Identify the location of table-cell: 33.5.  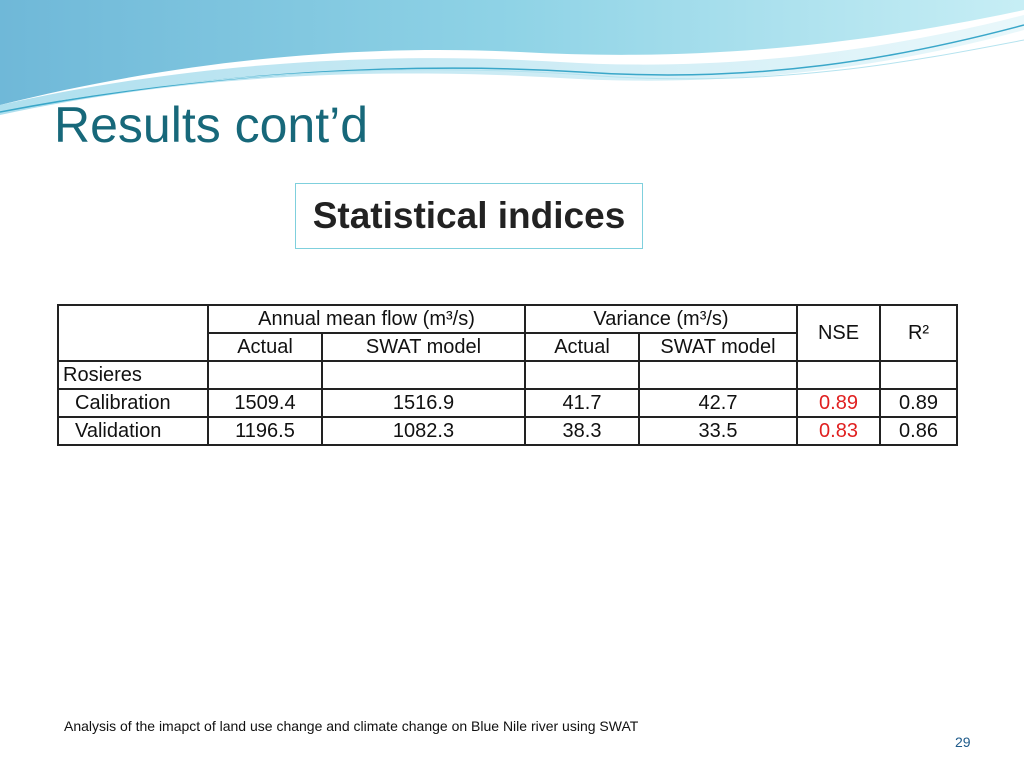
(718, 431).